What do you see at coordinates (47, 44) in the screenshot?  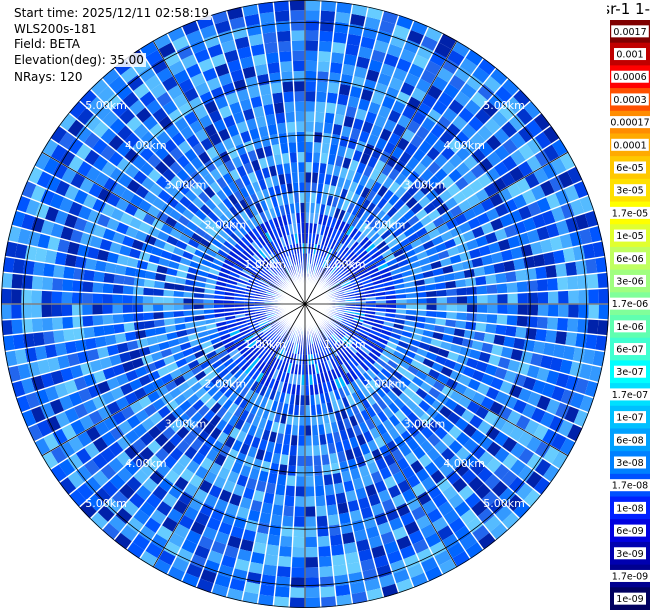 I see `field-label: Field: BETA` at bounding box center [47, 44].